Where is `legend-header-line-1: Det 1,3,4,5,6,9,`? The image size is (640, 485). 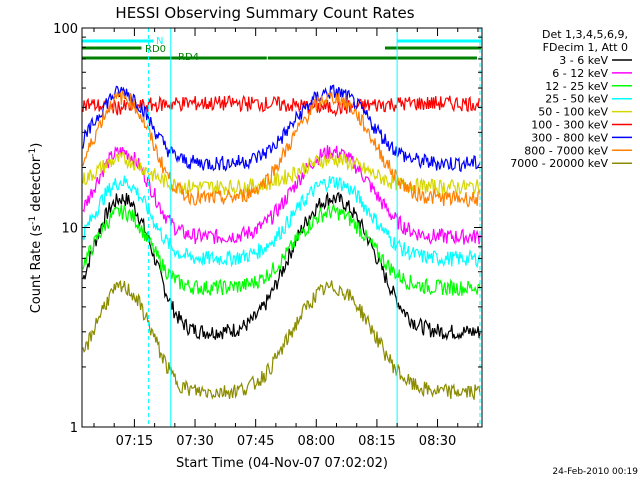
legend-header-line-1: Det 1,3,4,5,6,9, is located at coordinates (585, 34).